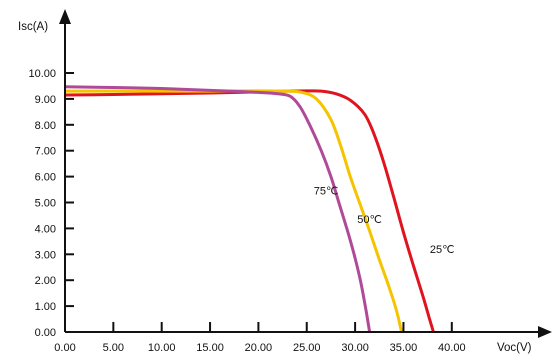  I want to click on x-tick-label: 5.00, so click(113, 348).